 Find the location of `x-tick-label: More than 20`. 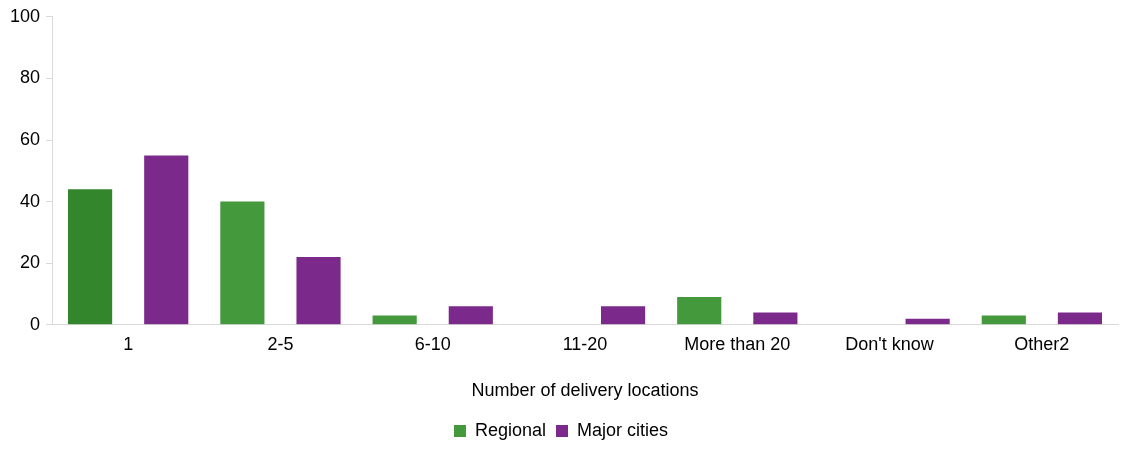

x-tick-label: More than 20 is located at coordinates (737, 343).